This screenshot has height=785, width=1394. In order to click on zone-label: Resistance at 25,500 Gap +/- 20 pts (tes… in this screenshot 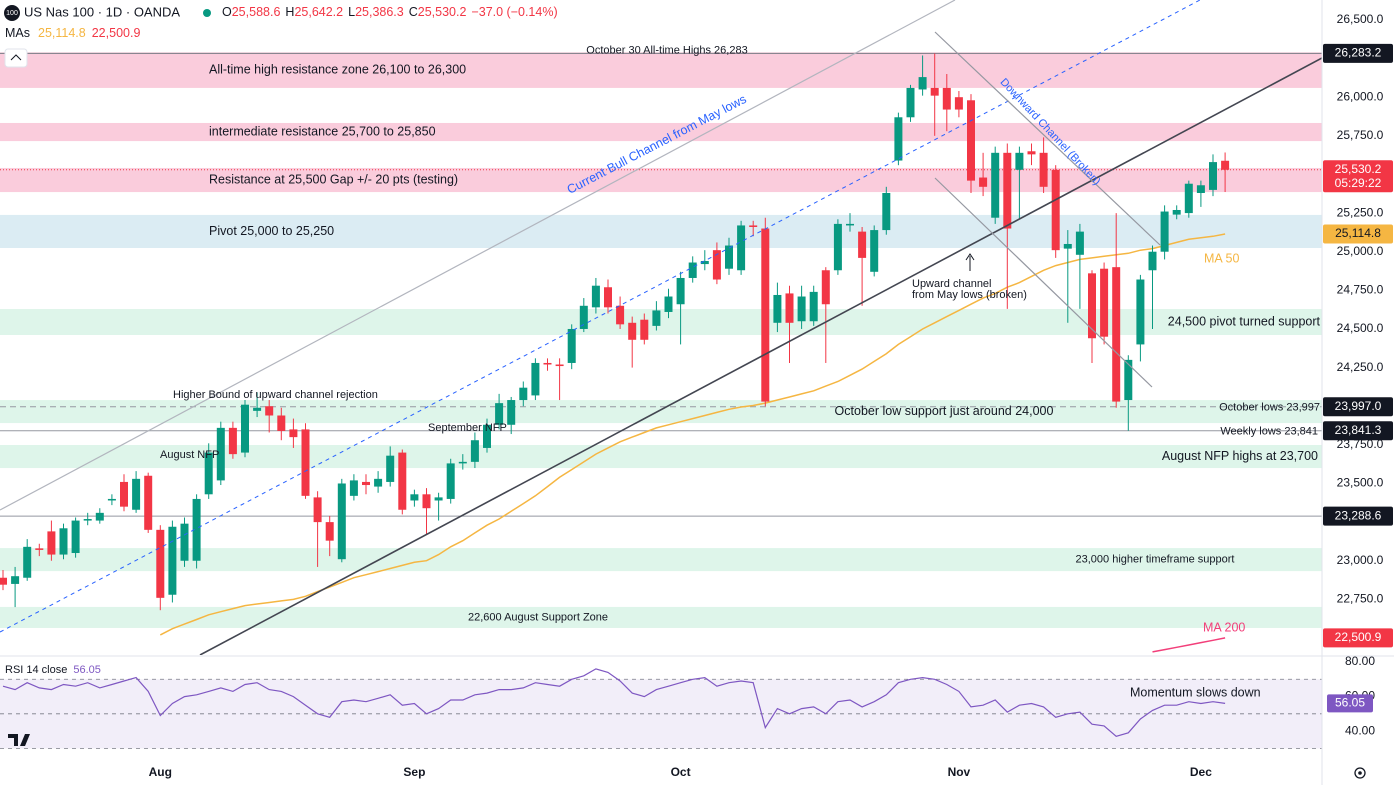, I will do `click(333, 179)`.